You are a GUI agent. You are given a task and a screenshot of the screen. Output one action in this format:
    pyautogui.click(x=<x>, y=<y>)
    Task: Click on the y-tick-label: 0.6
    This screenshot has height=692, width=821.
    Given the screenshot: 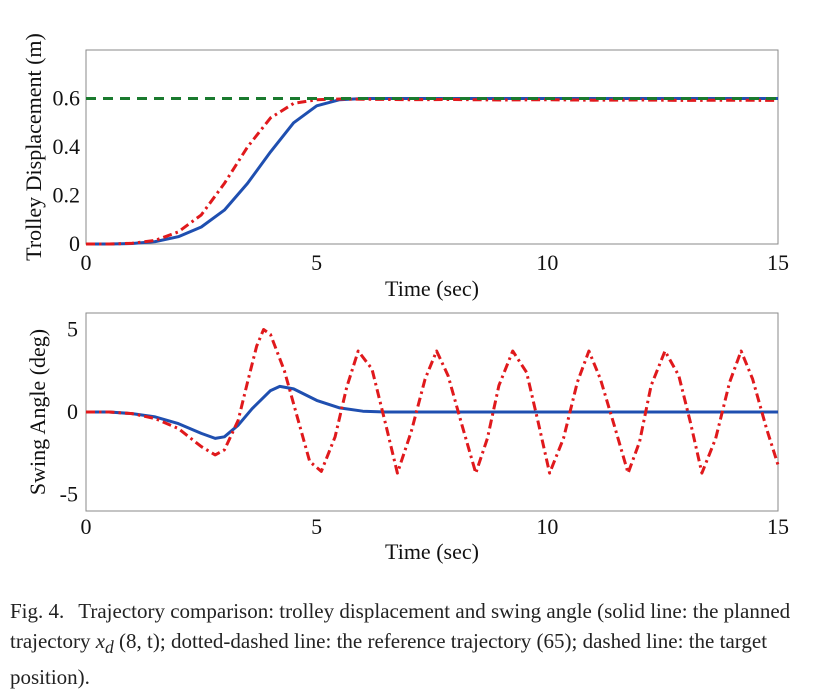 What is the action you would take?
    pyautogui.click(x=67, y=98)
    